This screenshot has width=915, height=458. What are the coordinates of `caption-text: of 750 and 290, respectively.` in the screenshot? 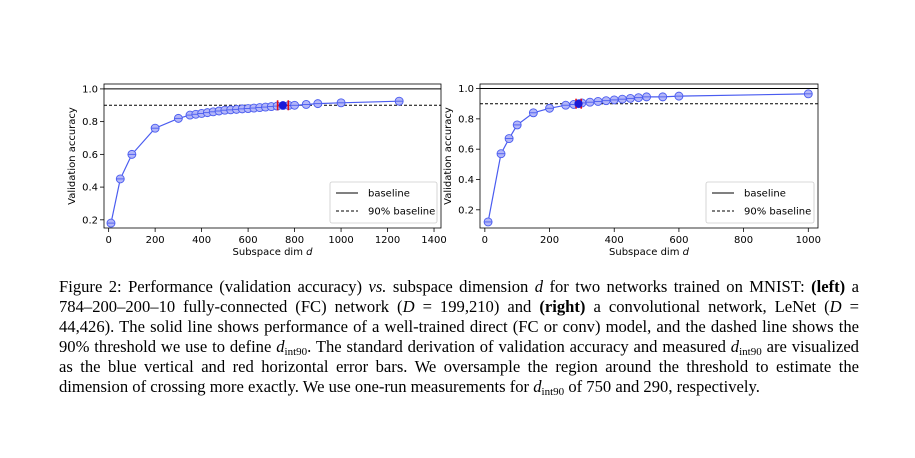 It's located at (664, 386).